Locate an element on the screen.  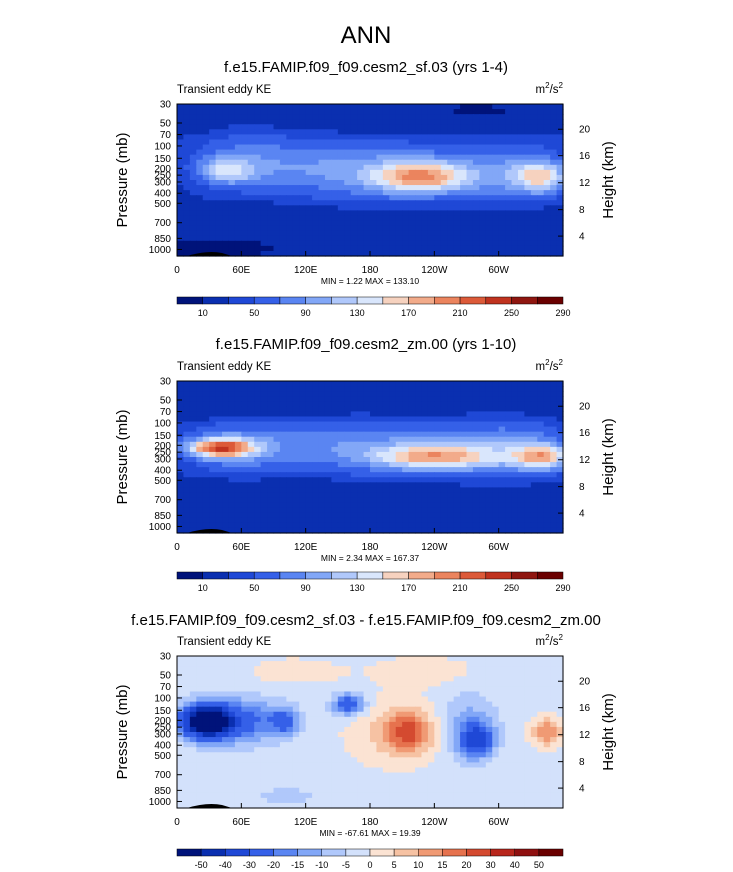
colorbar-label: 290 is located at coordinates (562, 588).